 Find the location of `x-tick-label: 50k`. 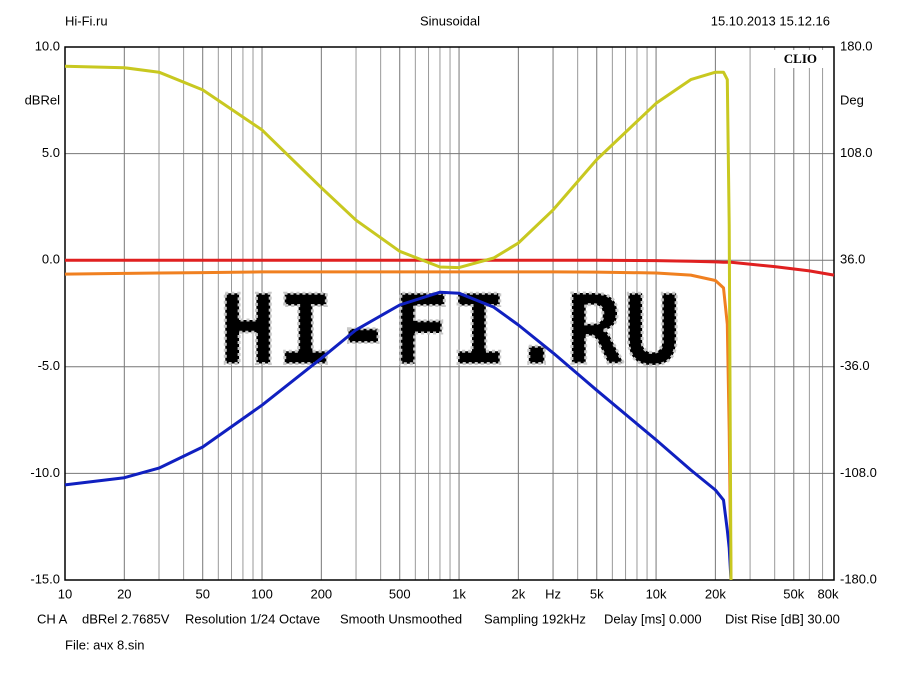

x-tick-label: 50k is located at coordinates (793, 593).